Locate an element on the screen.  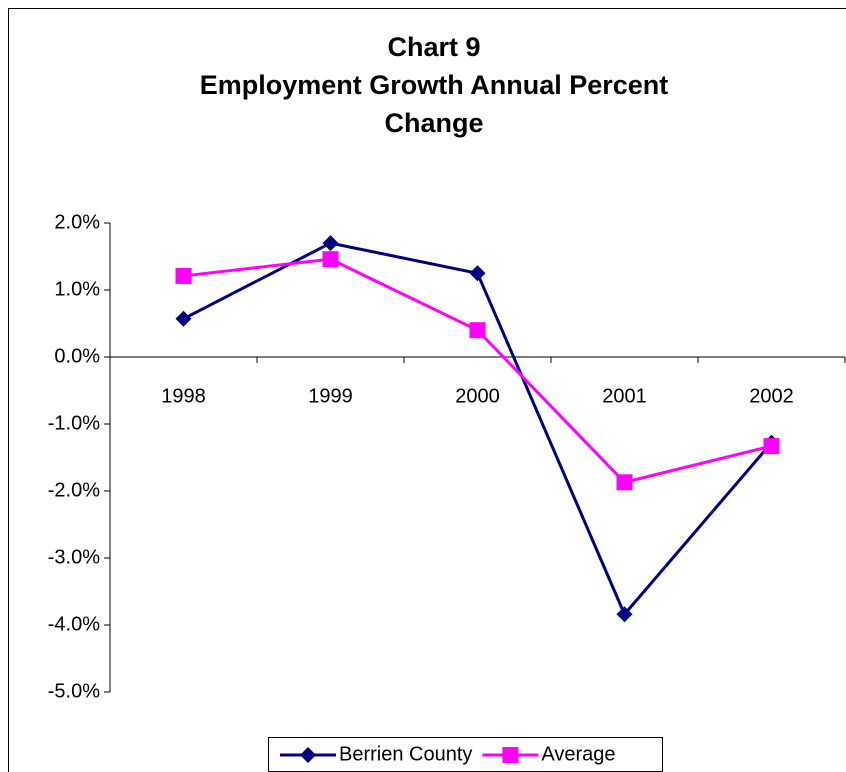
y-tick-label: -4.0% is located at coordinates (74, 624).